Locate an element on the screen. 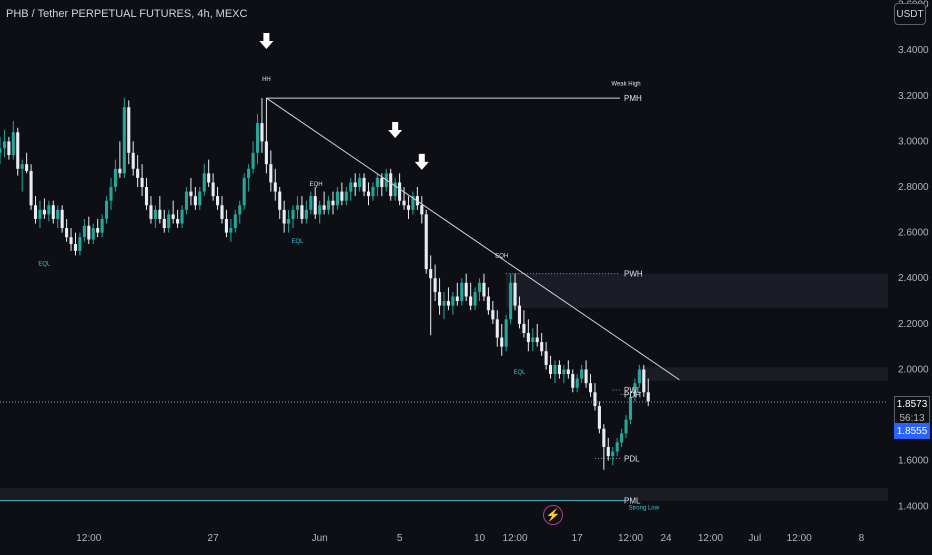 Image resolution: width=932 pixels, height=555 pixels. y-tick-label: 2.4000 is located at coordinates (913, 278).